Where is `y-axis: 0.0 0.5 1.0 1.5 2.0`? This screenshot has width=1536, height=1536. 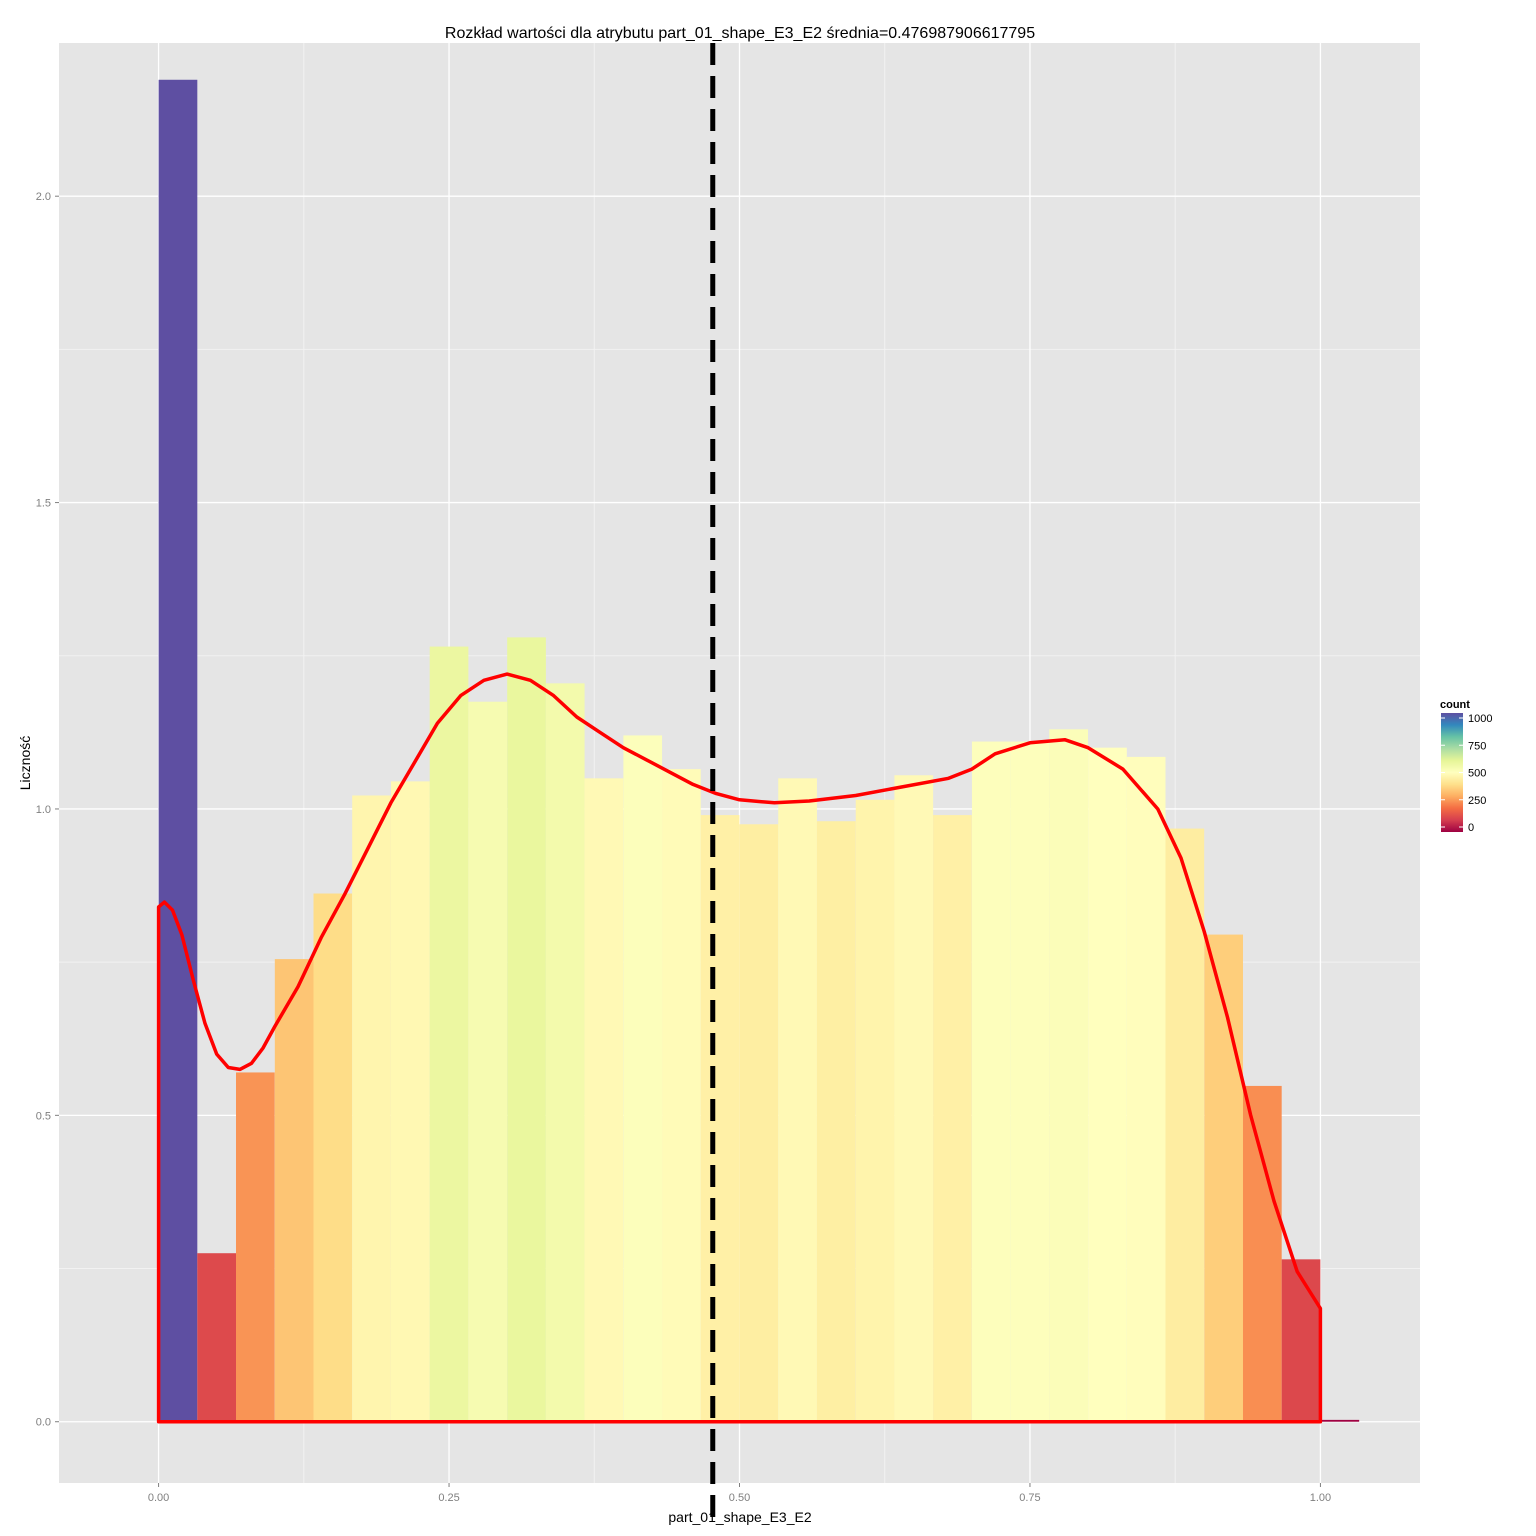
y-axis: 0.0 0.5 1.0 1.5 2.0 is located at coordinates (47, 810).